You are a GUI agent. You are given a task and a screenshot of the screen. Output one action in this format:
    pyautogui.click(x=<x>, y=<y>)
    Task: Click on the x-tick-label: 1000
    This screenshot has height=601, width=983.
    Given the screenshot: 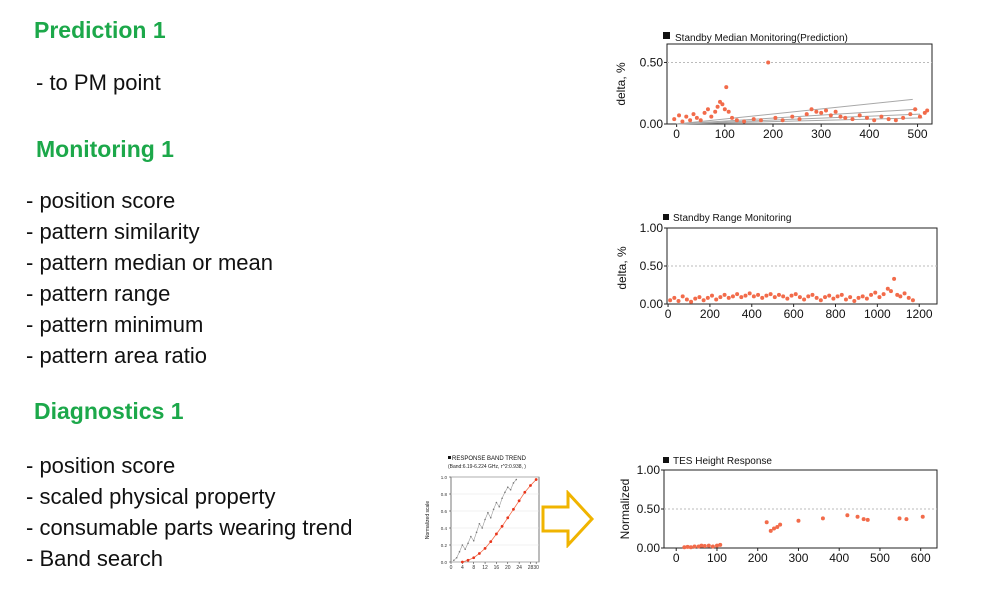 What is the action you would take?
    pyautogui.click(x=877, y=314)
    